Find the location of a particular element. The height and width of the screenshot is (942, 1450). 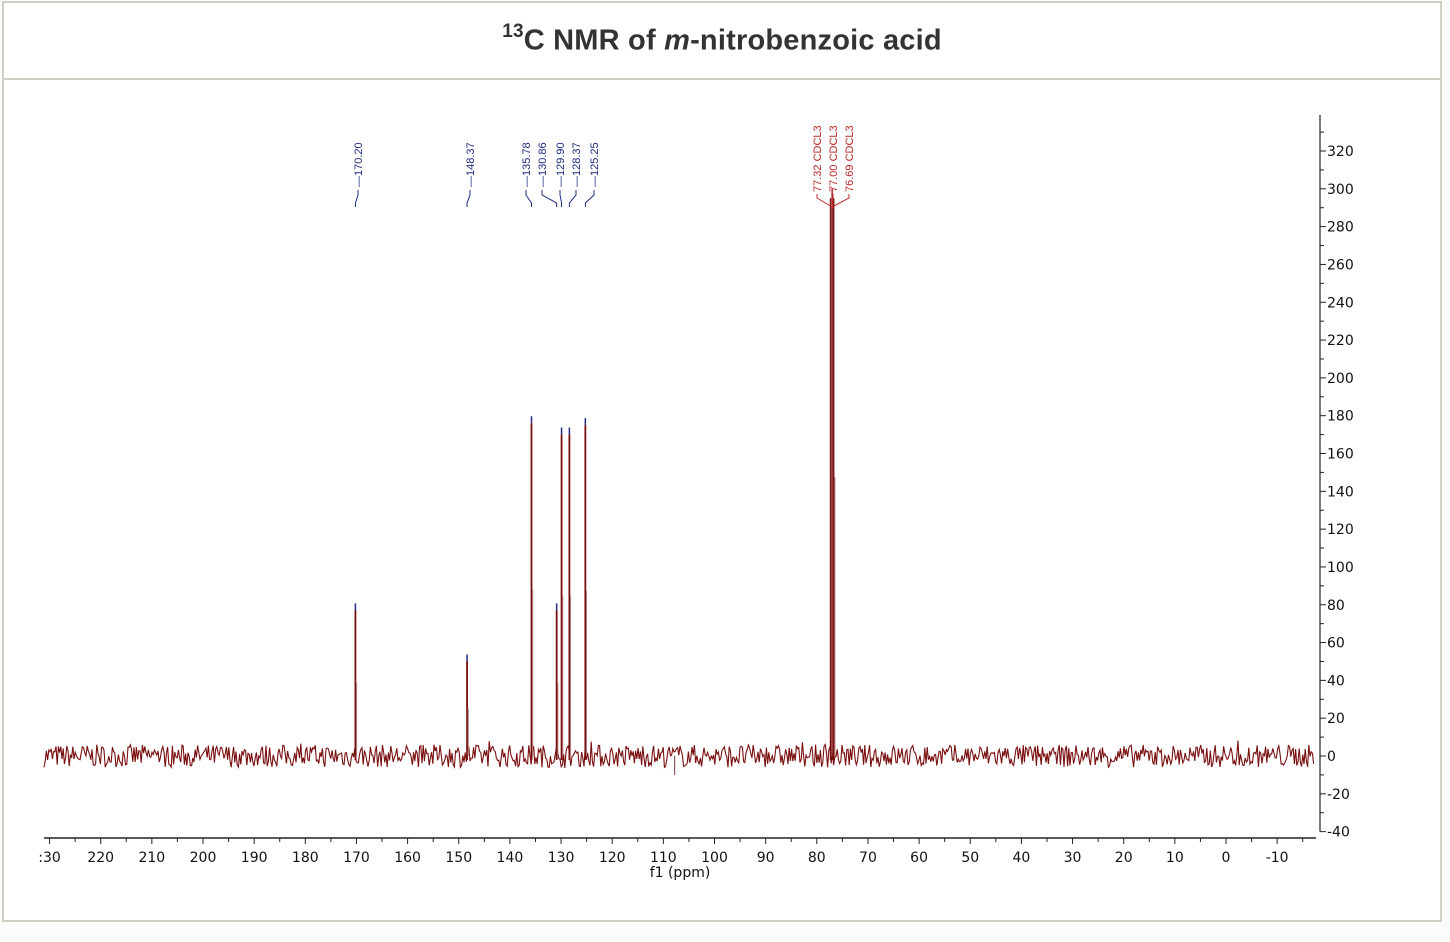

x-tick-label: 70 is located at coordinates (868, 858).